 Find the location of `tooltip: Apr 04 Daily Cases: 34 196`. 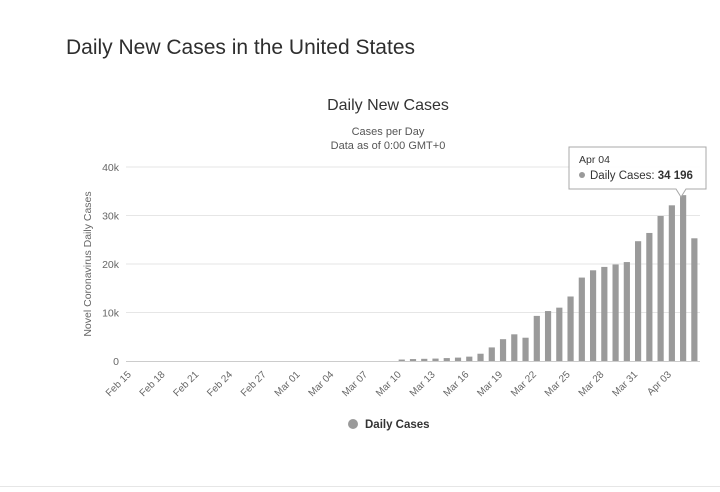

tooltip: Apr 04 Daily Cases: 34 196 is located at coordinates (637, 172).